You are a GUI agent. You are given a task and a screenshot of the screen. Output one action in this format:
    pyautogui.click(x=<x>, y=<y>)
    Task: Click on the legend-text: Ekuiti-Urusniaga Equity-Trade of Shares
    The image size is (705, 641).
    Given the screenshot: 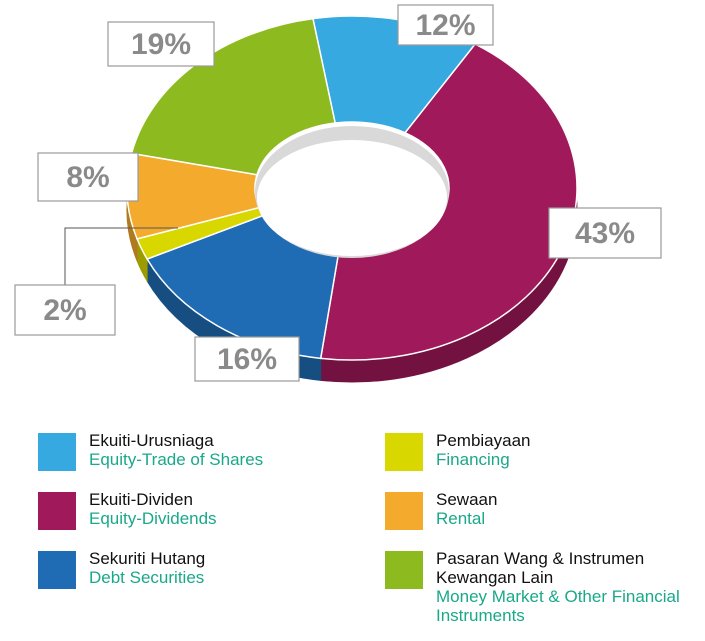 What is the action you would take?
    pyautogui.click(x=224, y=450)
    